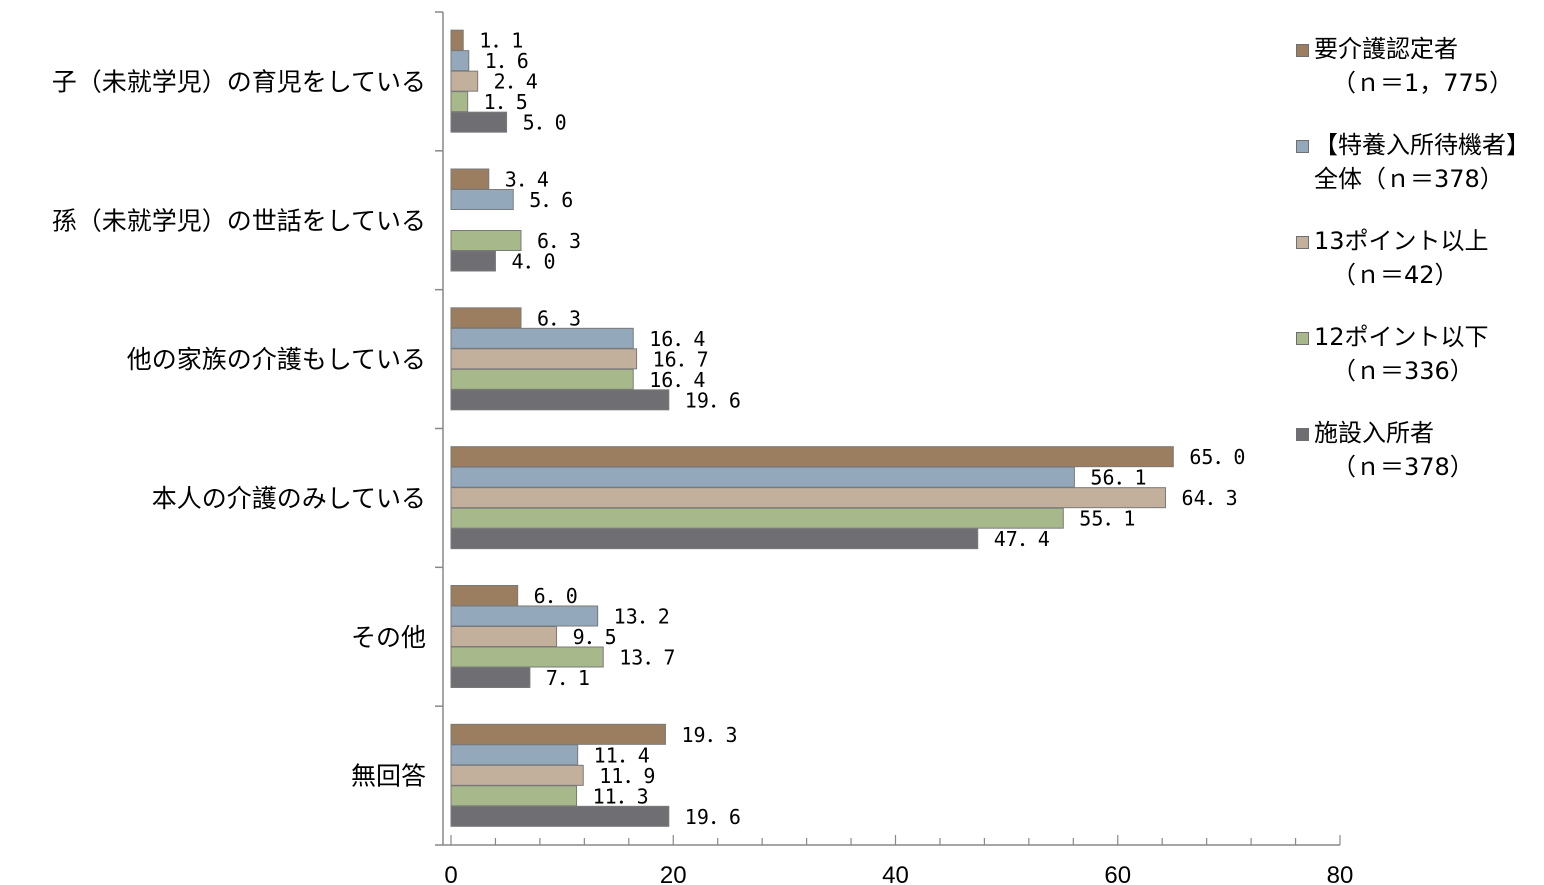  I want to click on legend-item: 13ポイント以上 （ｎ＝42）, so click(1420, 258).